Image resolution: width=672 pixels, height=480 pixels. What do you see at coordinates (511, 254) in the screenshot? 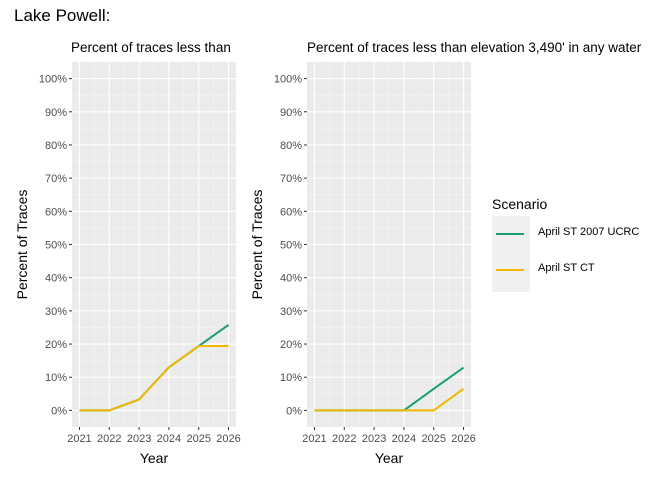
I see `legend-key-background` at bounding box center [511, 254].